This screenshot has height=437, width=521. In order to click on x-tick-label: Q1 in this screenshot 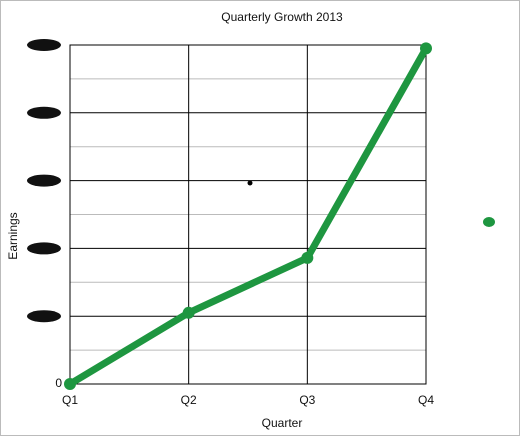, I will do `click(70, 400)`.